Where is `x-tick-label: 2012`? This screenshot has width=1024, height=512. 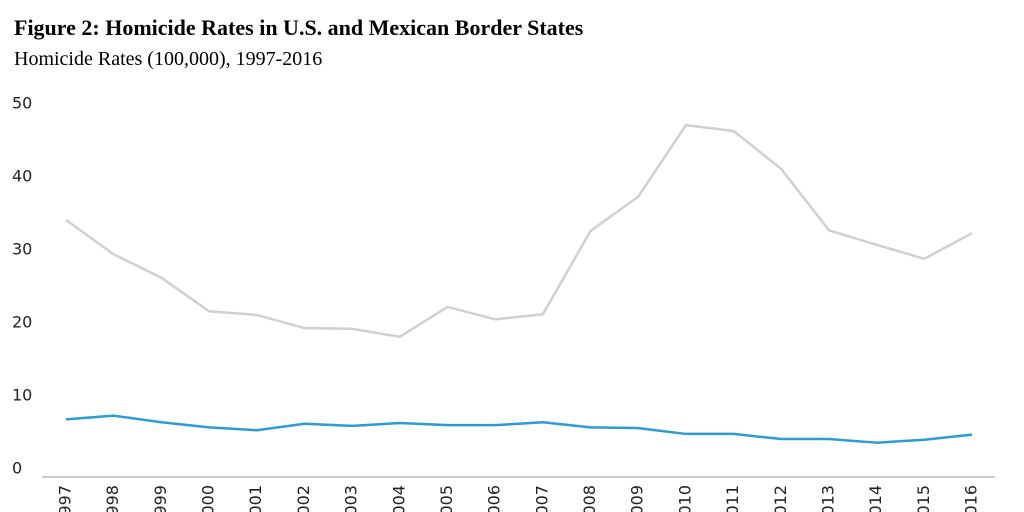 x-tick-label: 2012 is located at coordinates (780, 498).